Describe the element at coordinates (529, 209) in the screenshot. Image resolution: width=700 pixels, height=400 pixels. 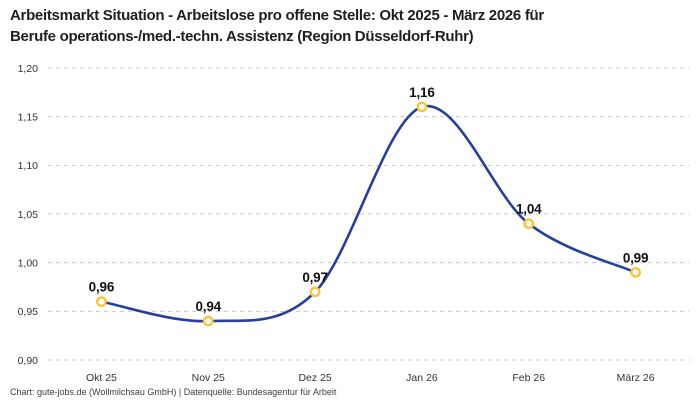
I see `data-point-label: 1,04` at that location.